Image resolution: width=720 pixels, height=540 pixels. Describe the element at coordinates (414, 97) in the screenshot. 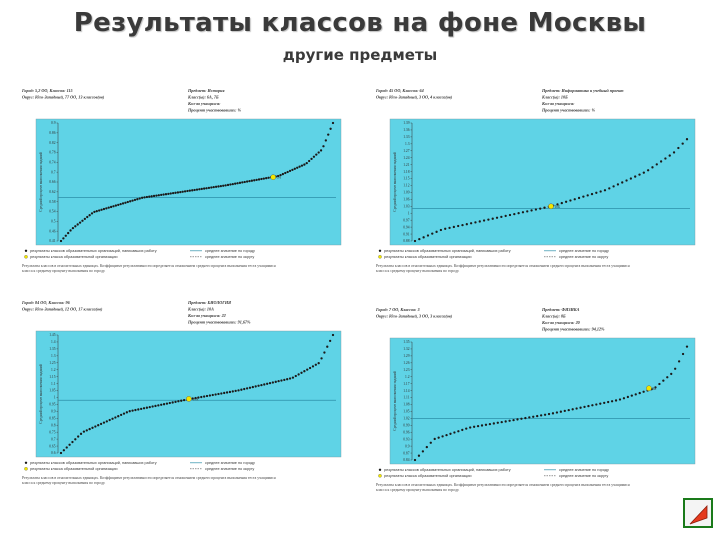

I see `meta-left-2: Округ: Юго-Западный, 3 ОО, 4 класса(ов)` at that location.